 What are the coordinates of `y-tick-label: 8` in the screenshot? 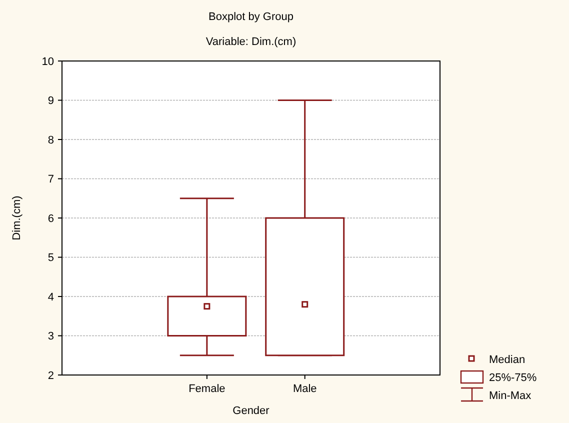 It's located at (51, 140).